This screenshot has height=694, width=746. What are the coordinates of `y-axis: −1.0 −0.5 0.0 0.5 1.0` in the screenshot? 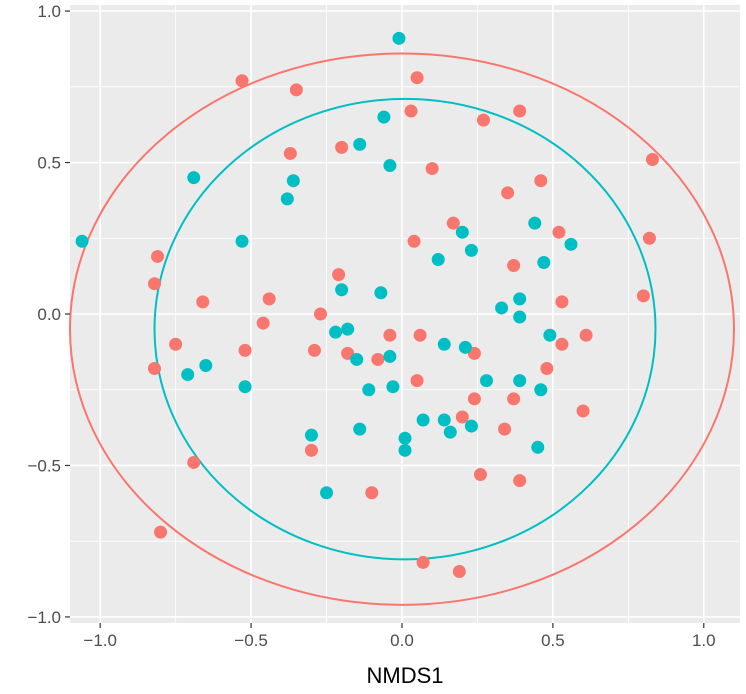 It's located at (48, 314).